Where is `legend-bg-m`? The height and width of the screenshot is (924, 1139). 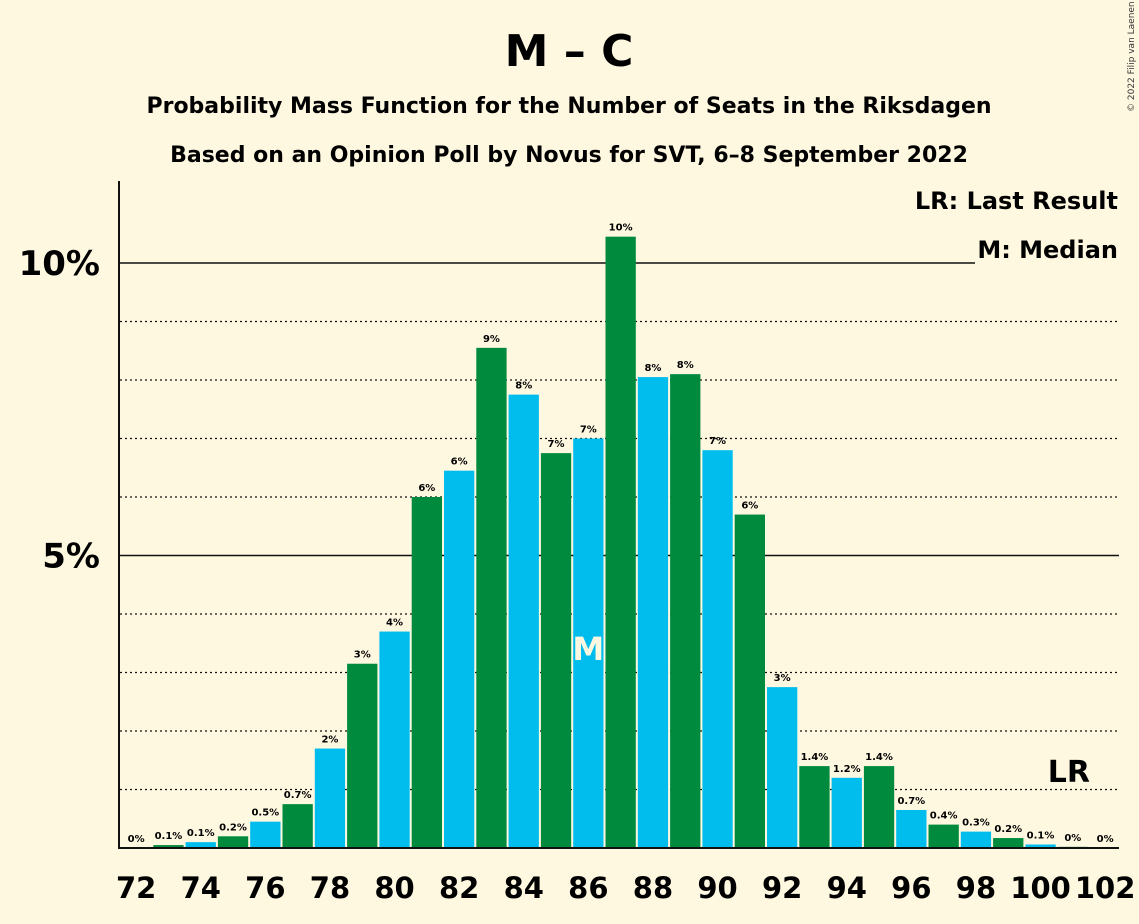
legend-bg-m is located at coordinates (1048, 250).